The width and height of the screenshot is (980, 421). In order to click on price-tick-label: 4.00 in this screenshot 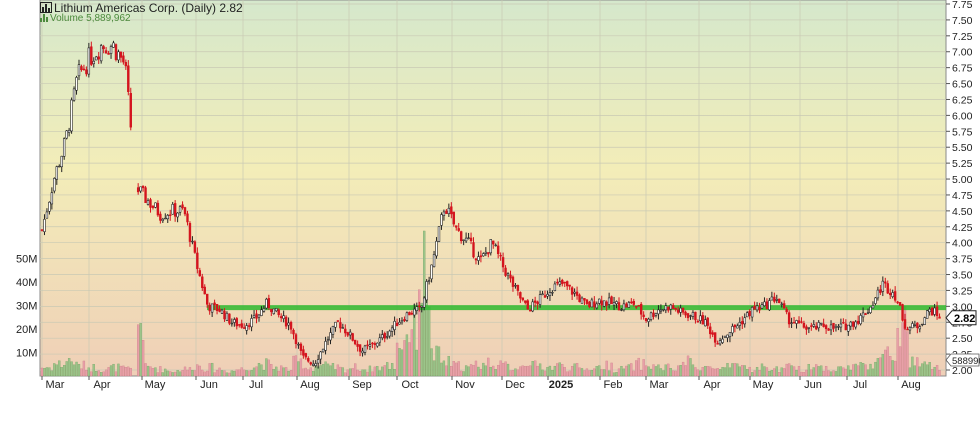, I will do `click(962, 244)`.